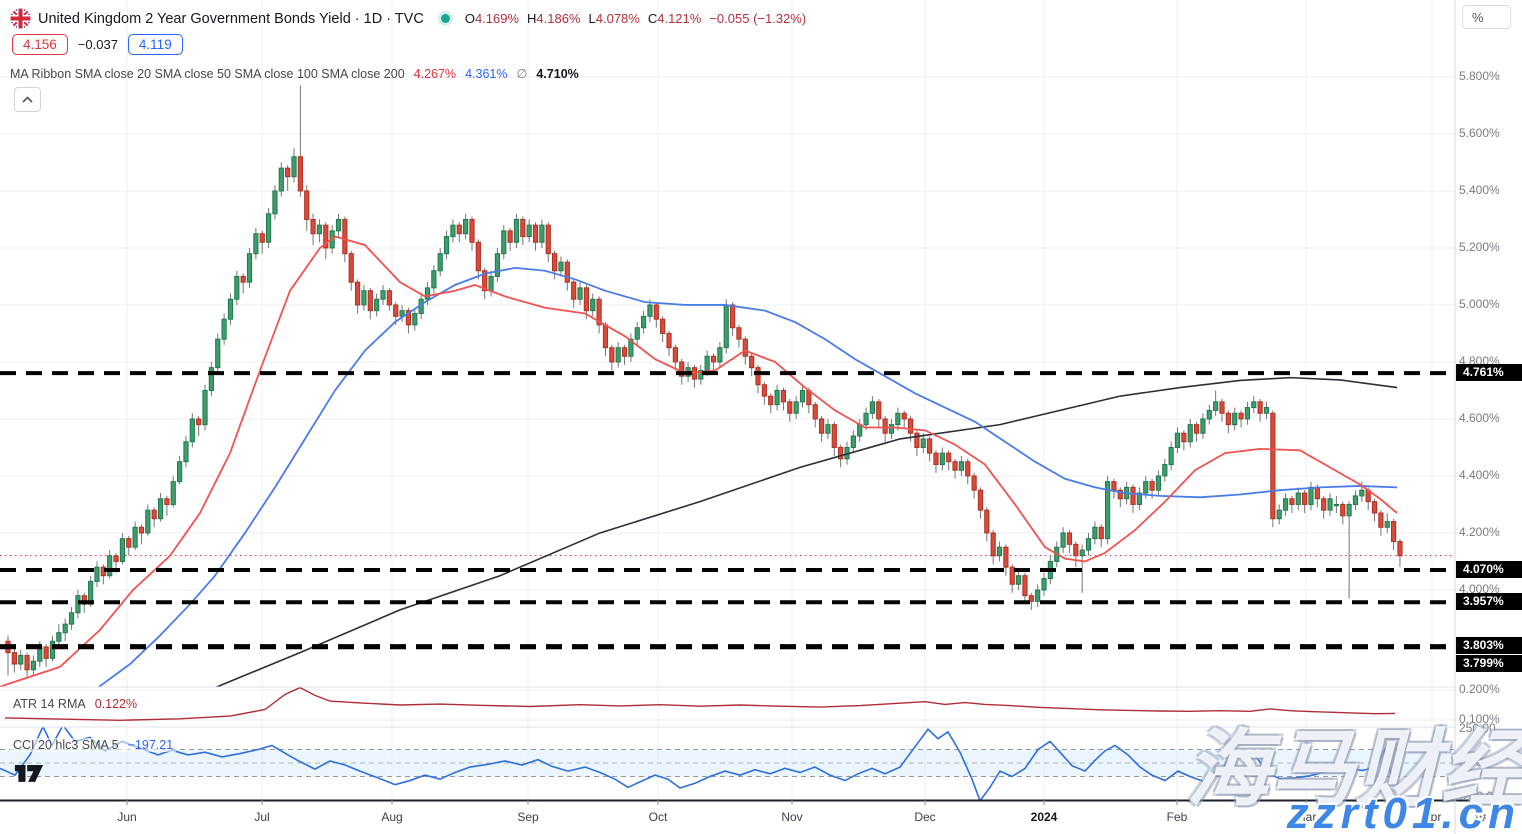  I want to click on cci-value: −197.21, so click(150, 745).